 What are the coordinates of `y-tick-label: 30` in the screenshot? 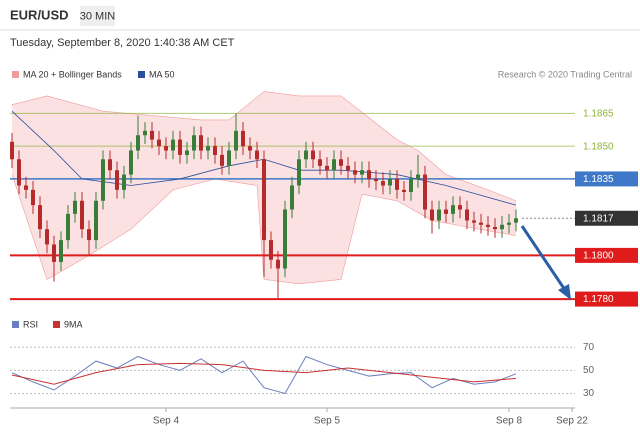 It's located at (589, 393).